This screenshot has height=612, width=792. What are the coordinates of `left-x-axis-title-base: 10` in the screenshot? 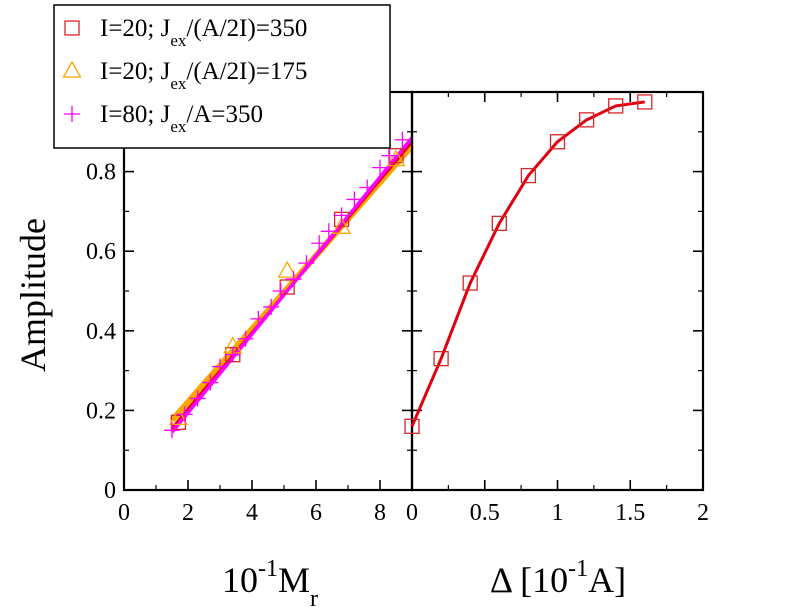 It's located at (240, 580).